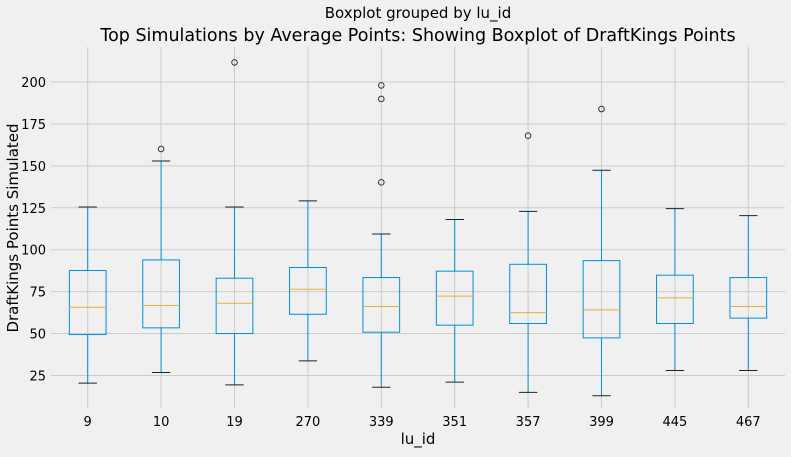  I want to click on x-axis-label: lu_id, so click(418, 439).